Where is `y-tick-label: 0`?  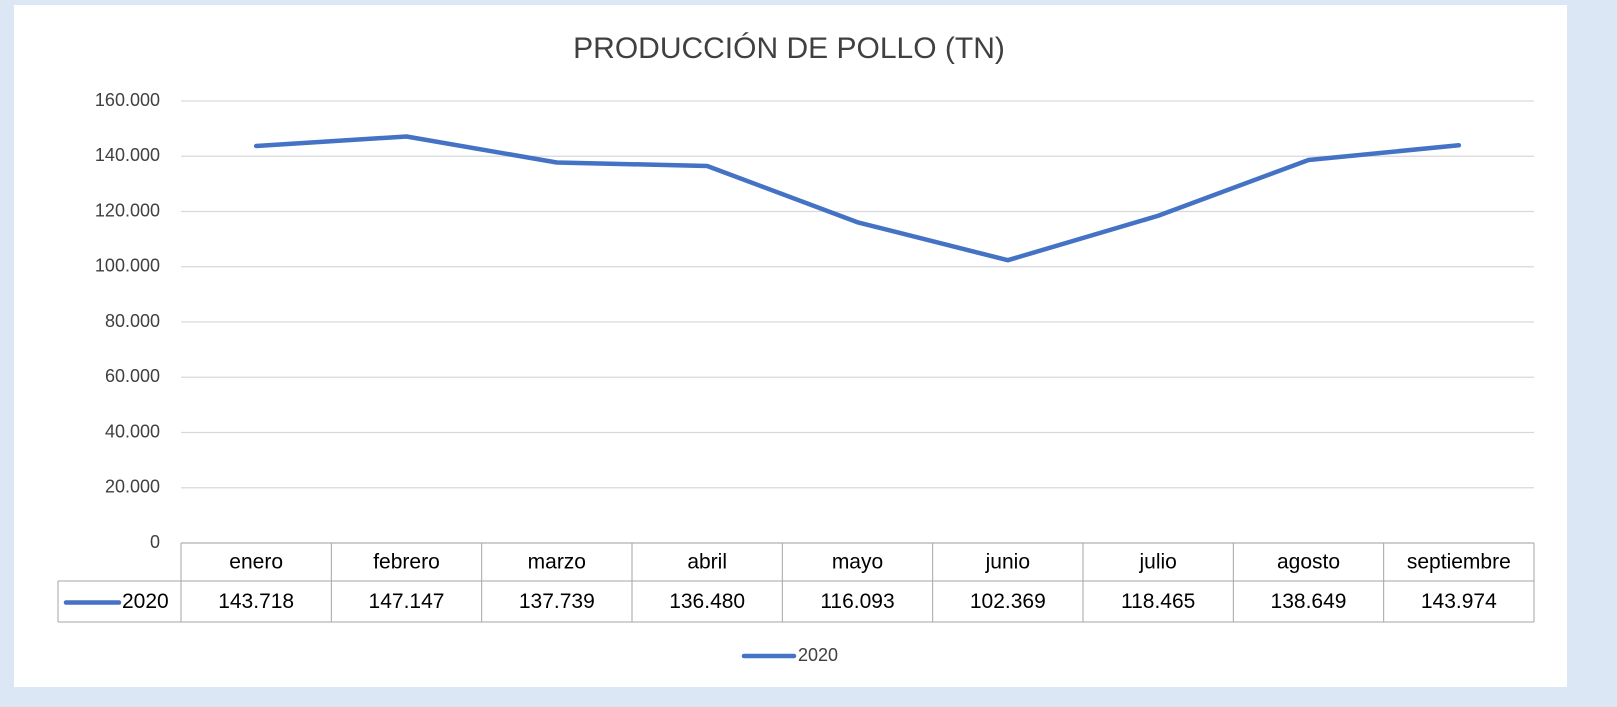
y-tick-label: 0 is located at coordinates (155, 542).